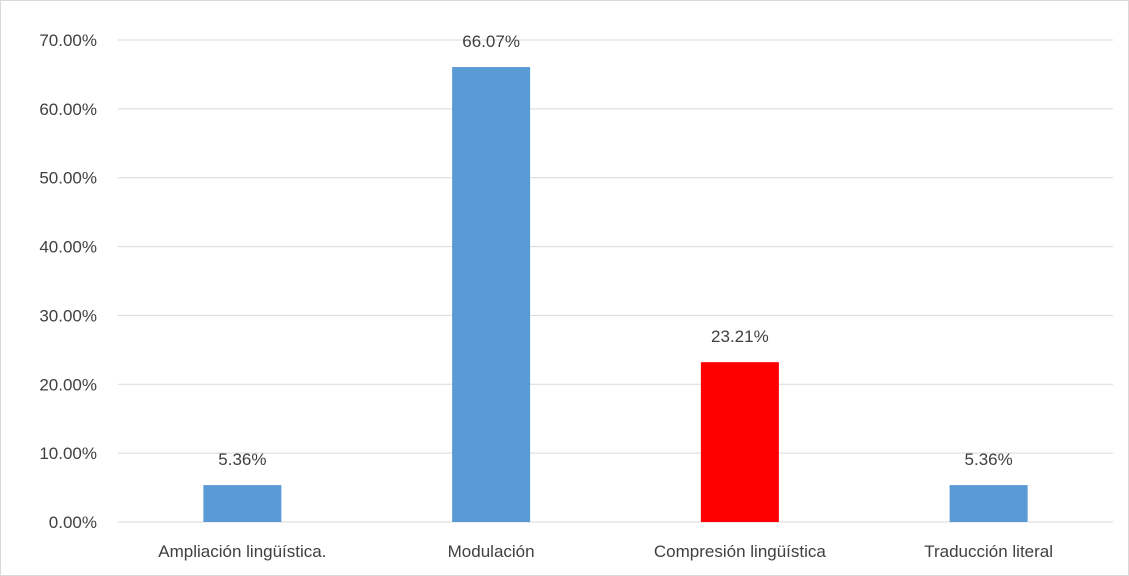  I want to click on data-label: 66.07%, so click(491, 41).